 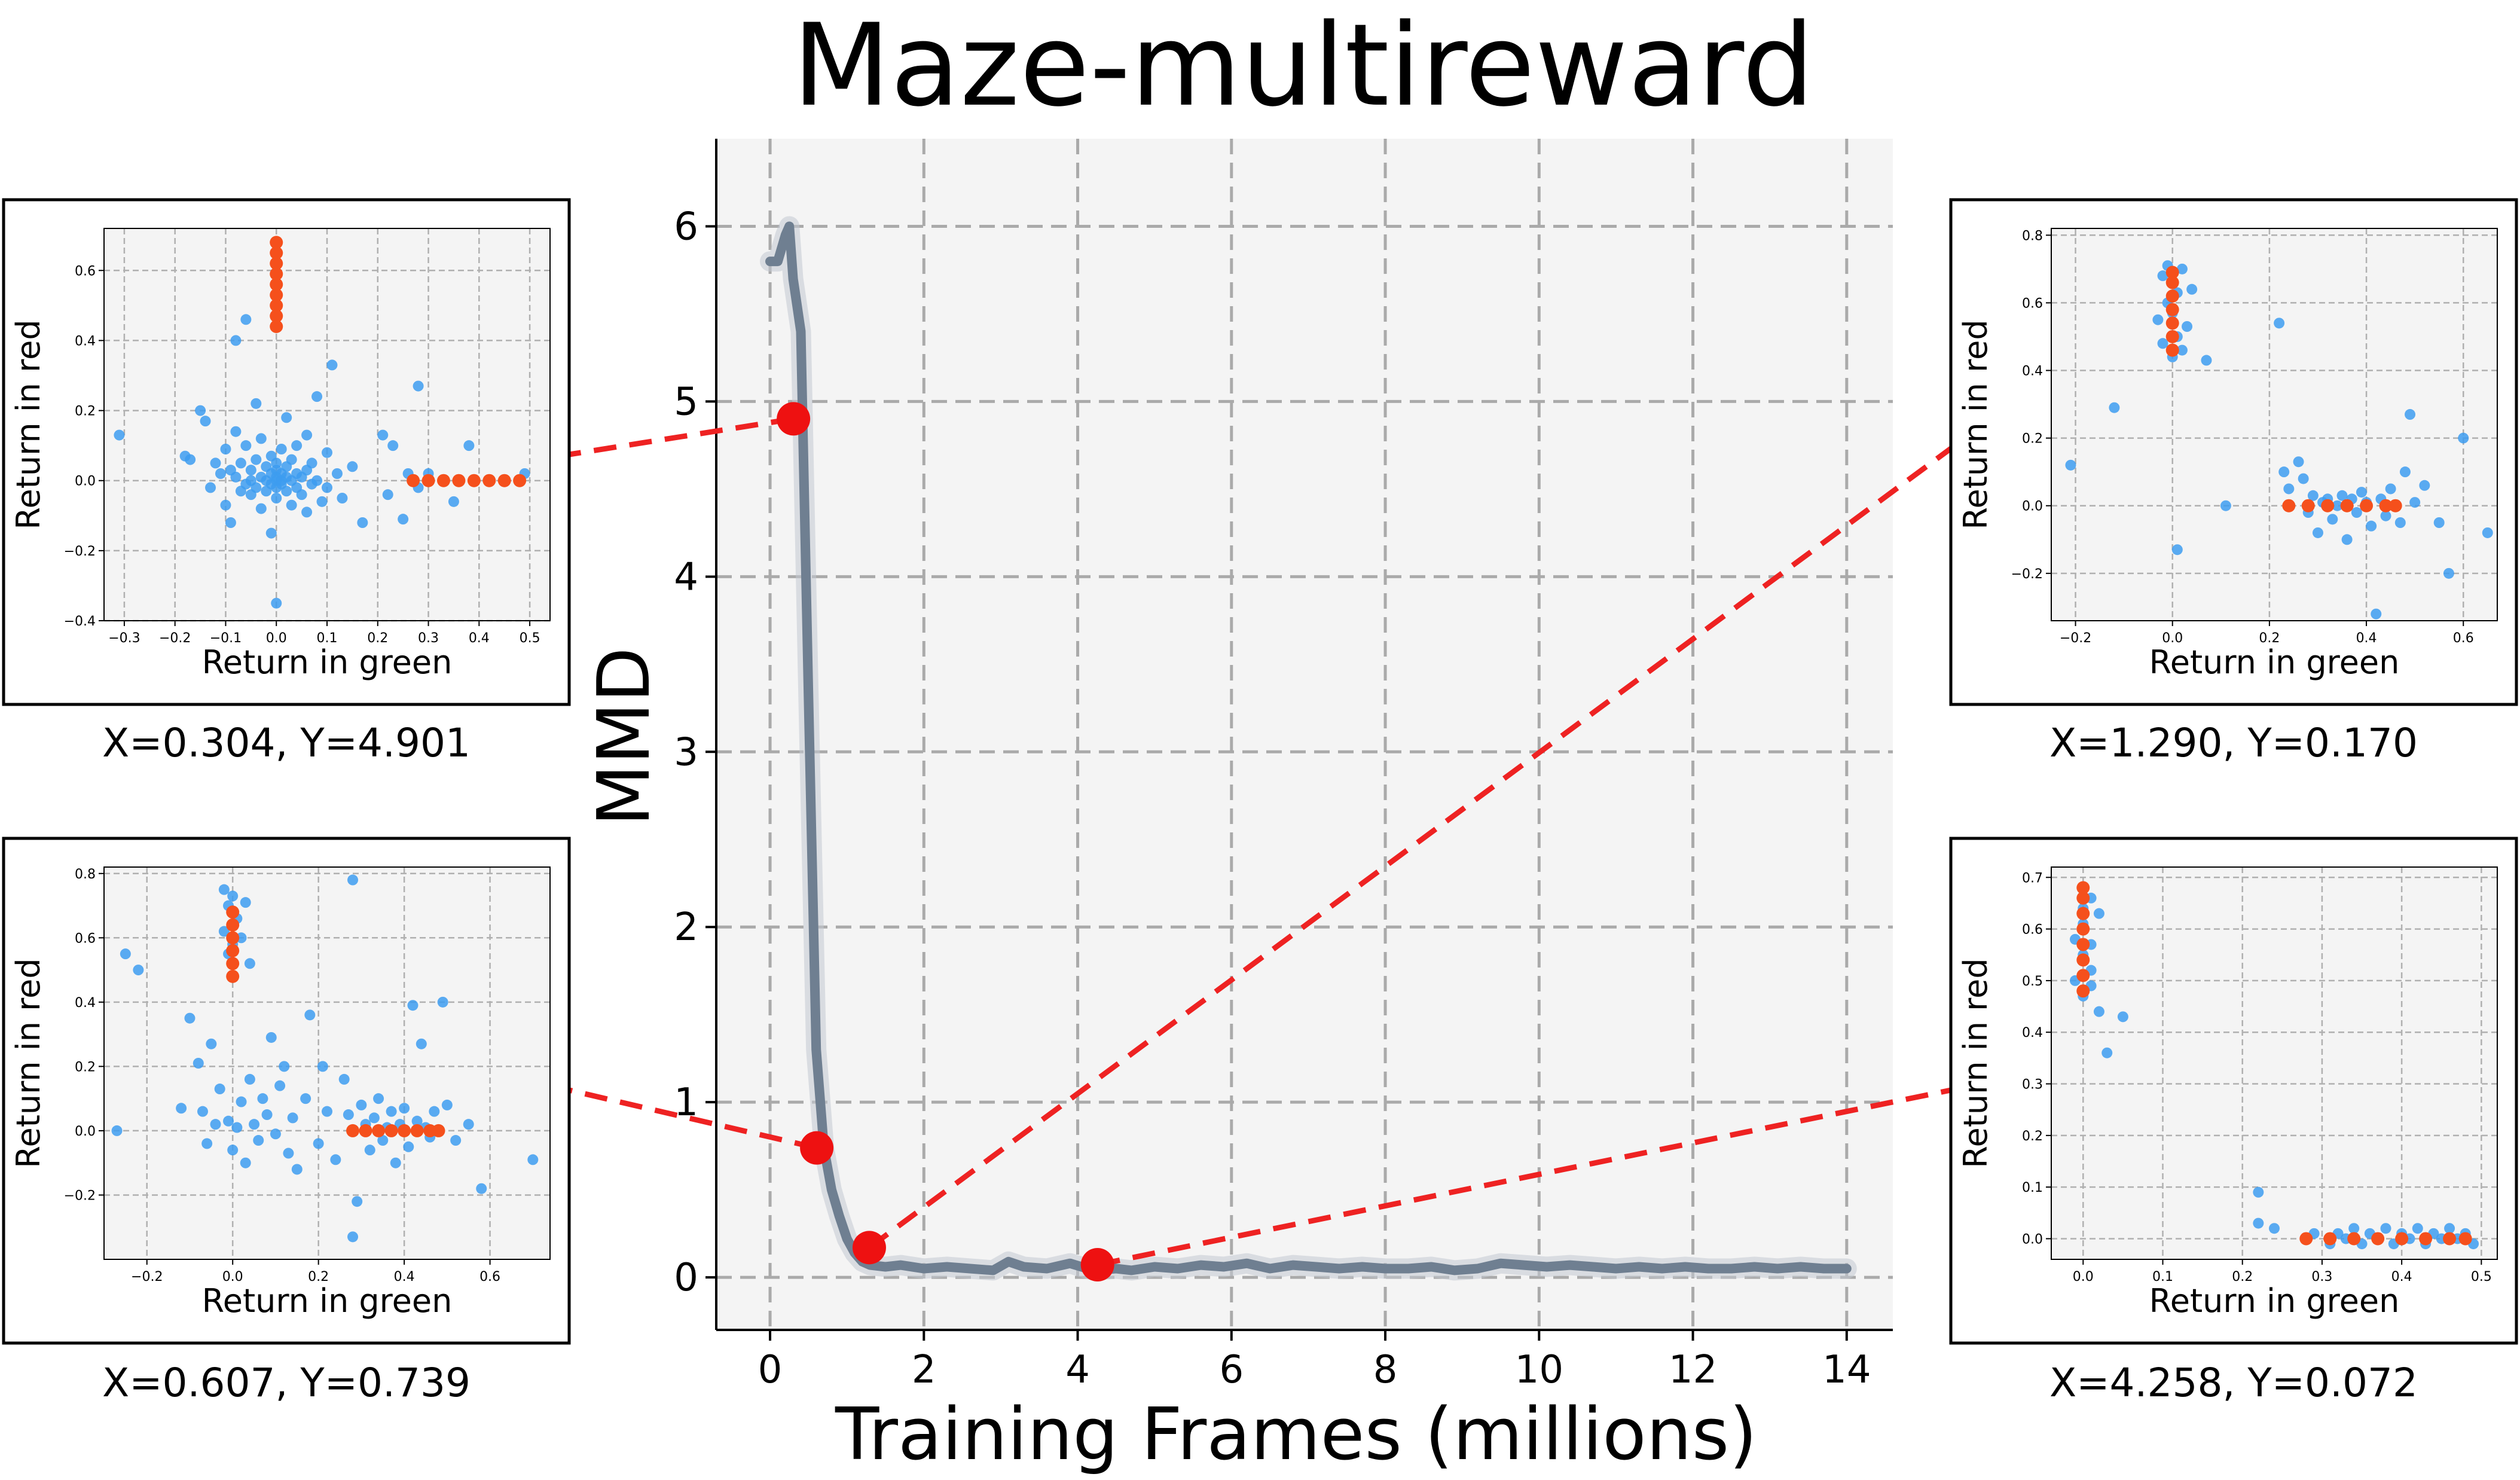 I want to click on inset-y-tick-label: 0.1, so click(x=2032, y=1187).